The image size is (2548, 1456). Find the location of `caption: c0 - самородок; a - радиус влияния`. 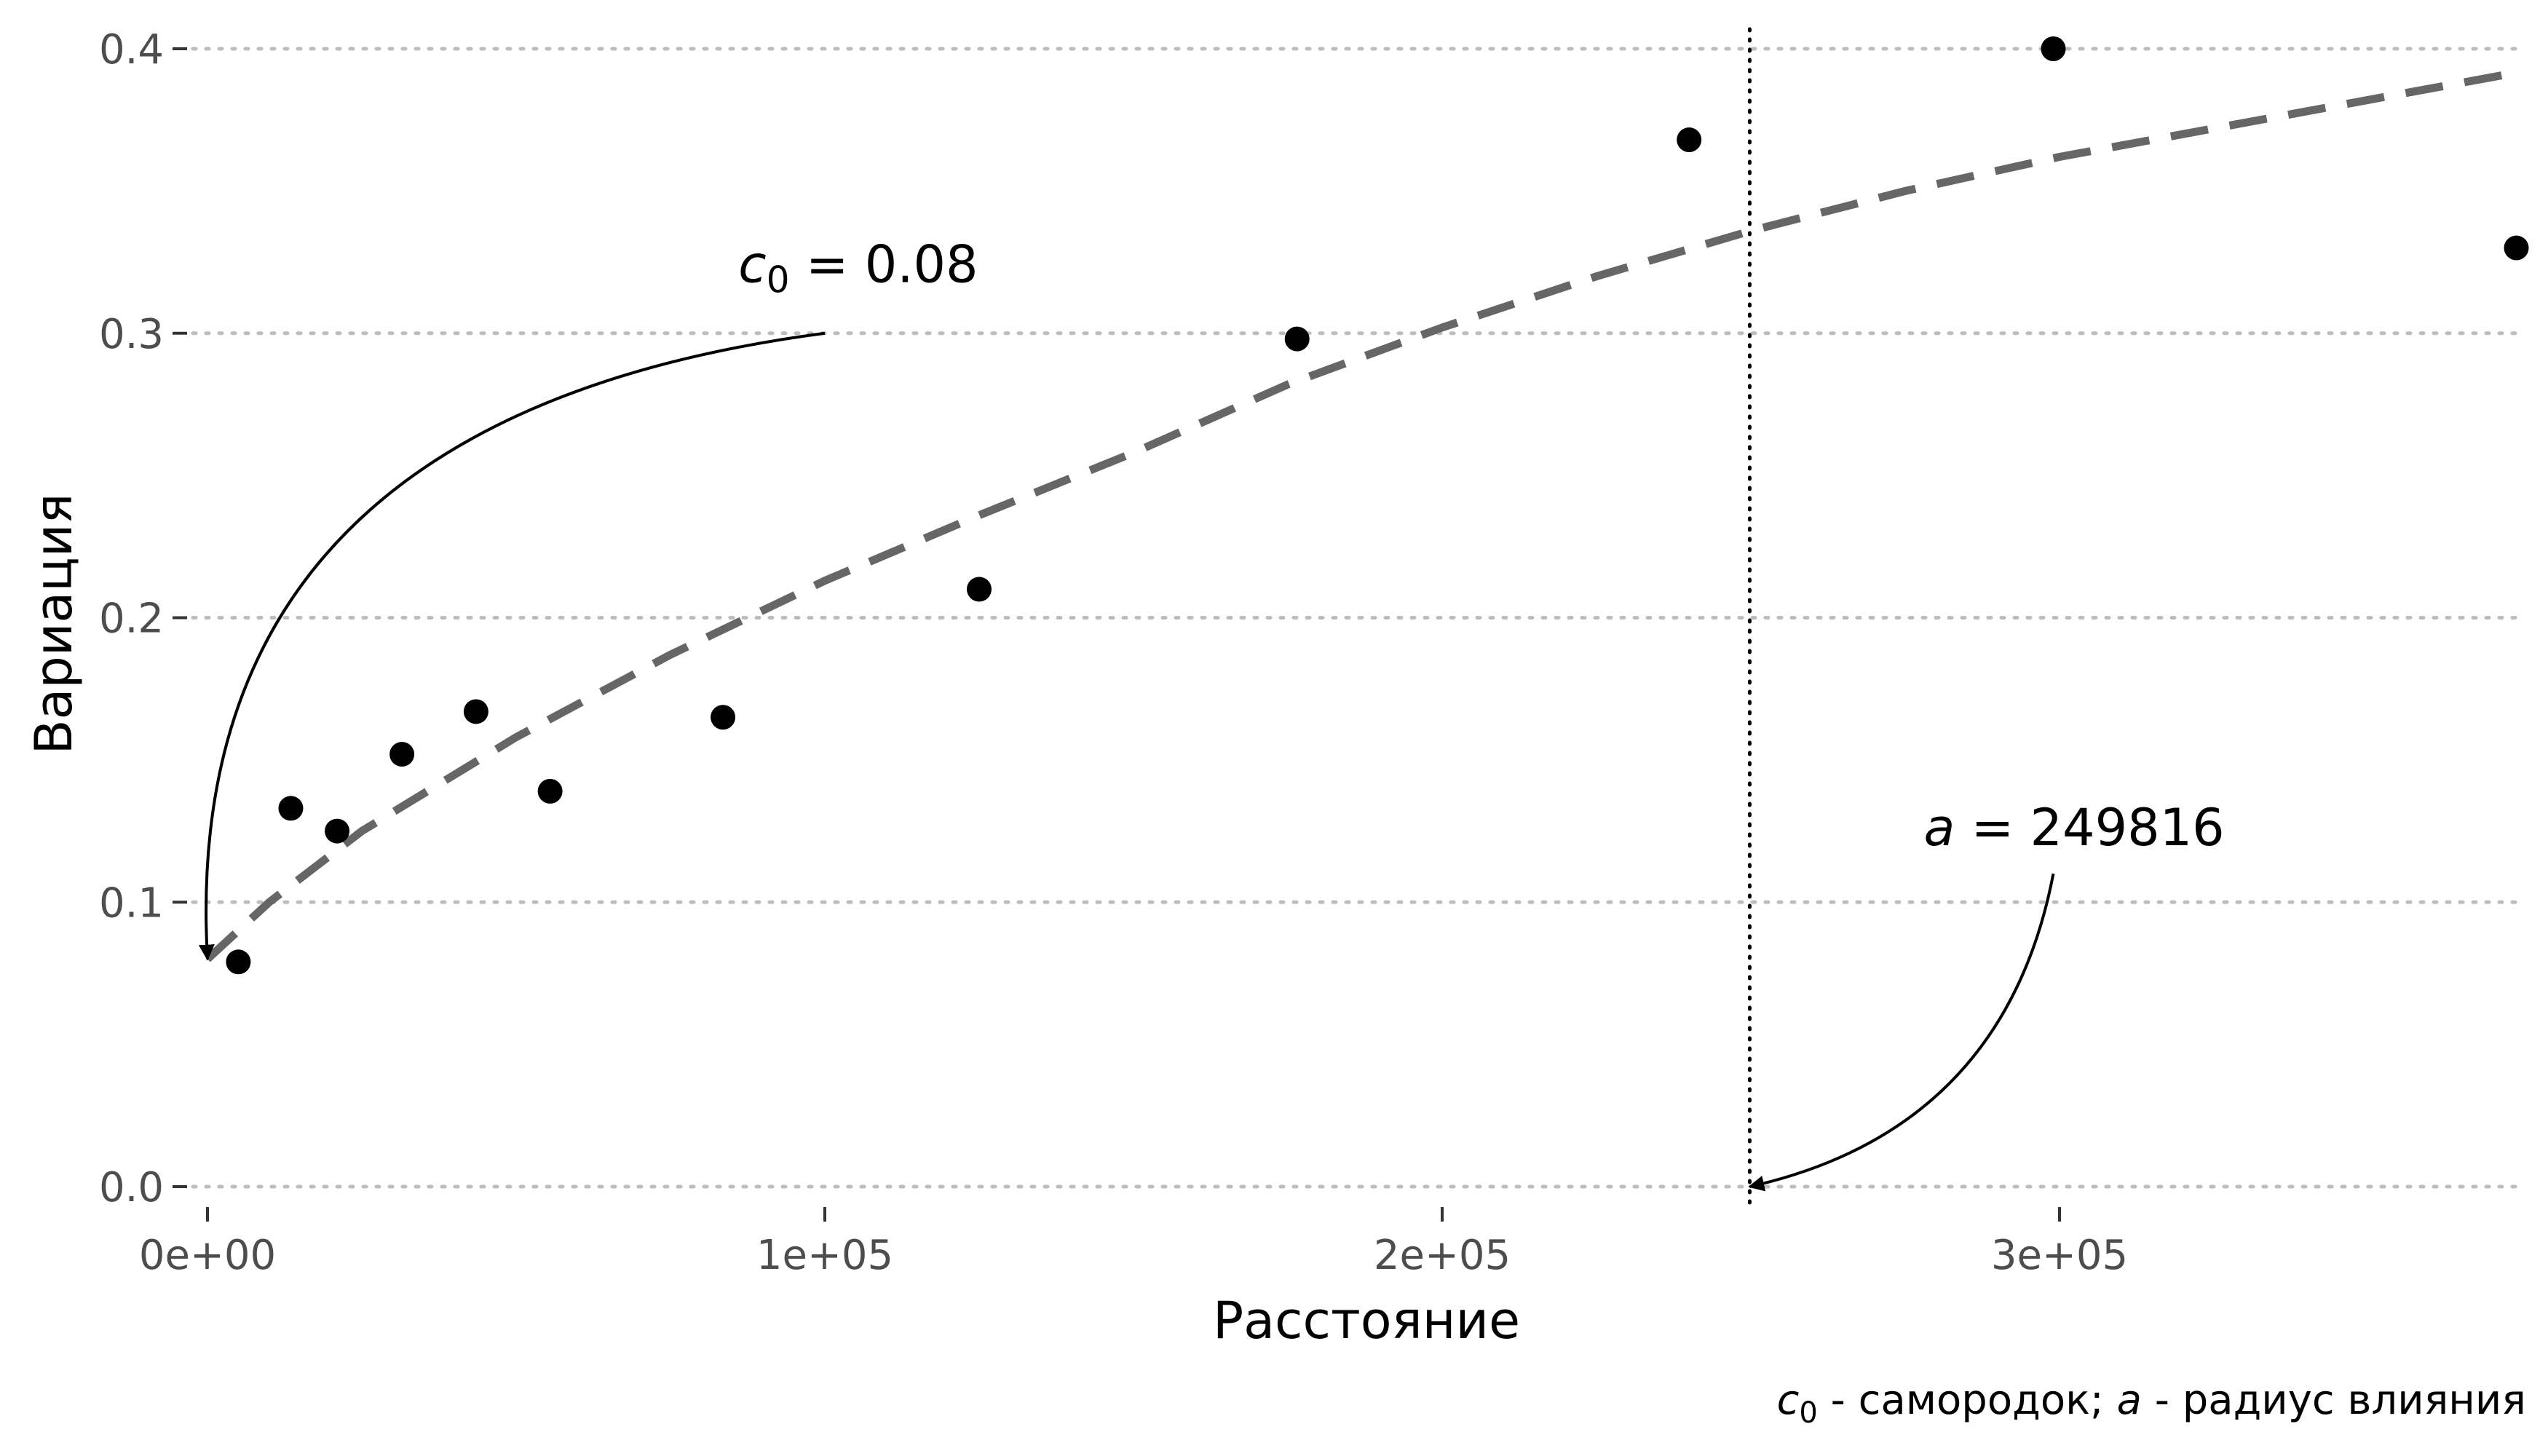

caption: c0 - самородок; a - радиус влияния is located at coordinates (2151, 1403).